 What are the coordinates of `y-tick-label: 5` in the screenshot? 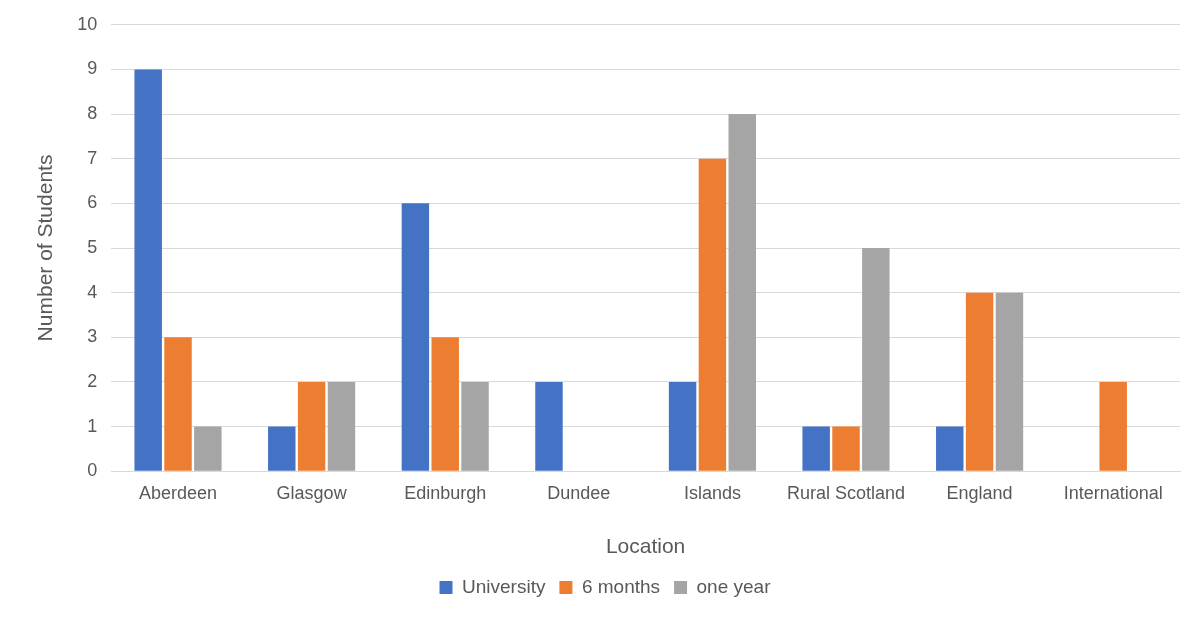 It's located at (92, 246).